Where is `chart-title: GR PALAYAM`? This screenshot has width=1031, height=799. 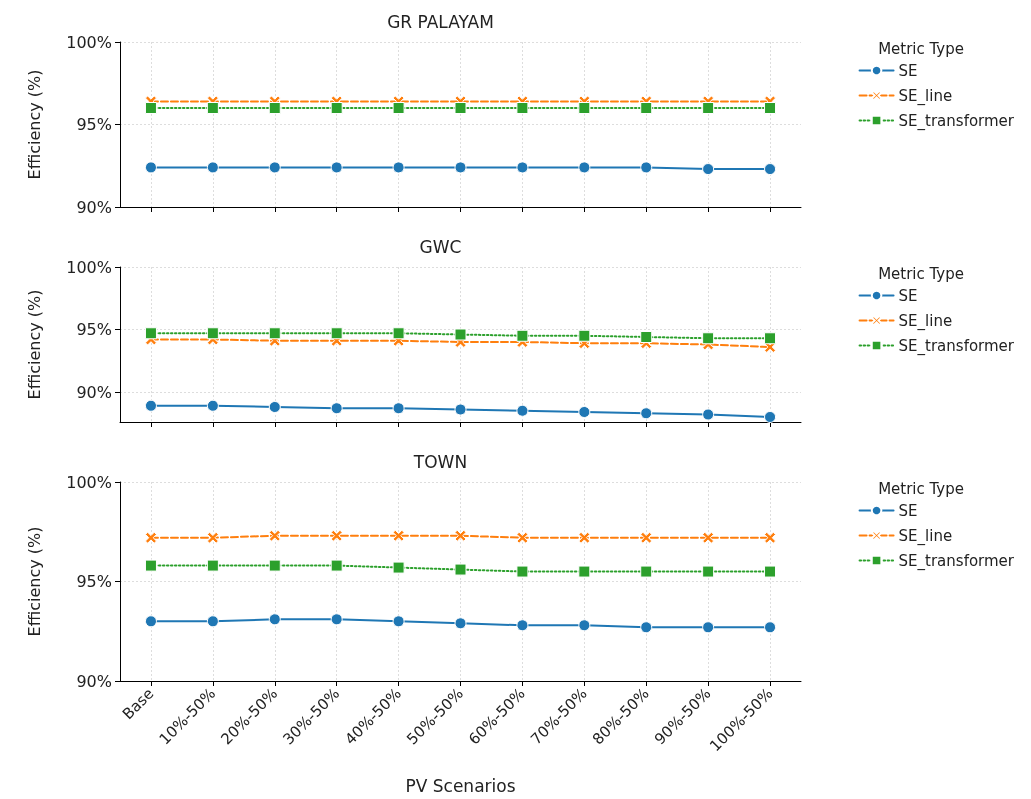 chart-title: GR PALAYAM is located at coordinates (440, 21).